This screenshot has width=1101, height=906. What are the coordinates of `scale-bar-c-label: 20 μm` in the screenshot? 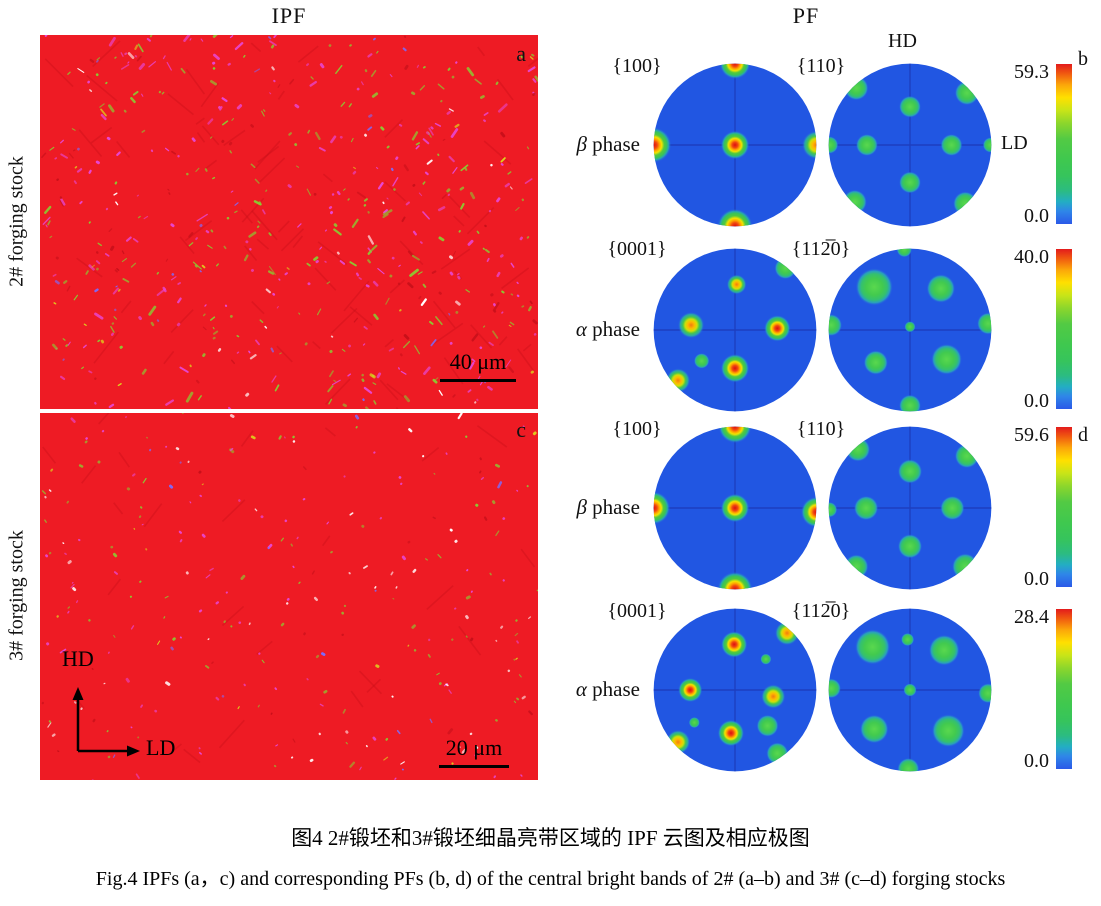 It's located at (474, 747).